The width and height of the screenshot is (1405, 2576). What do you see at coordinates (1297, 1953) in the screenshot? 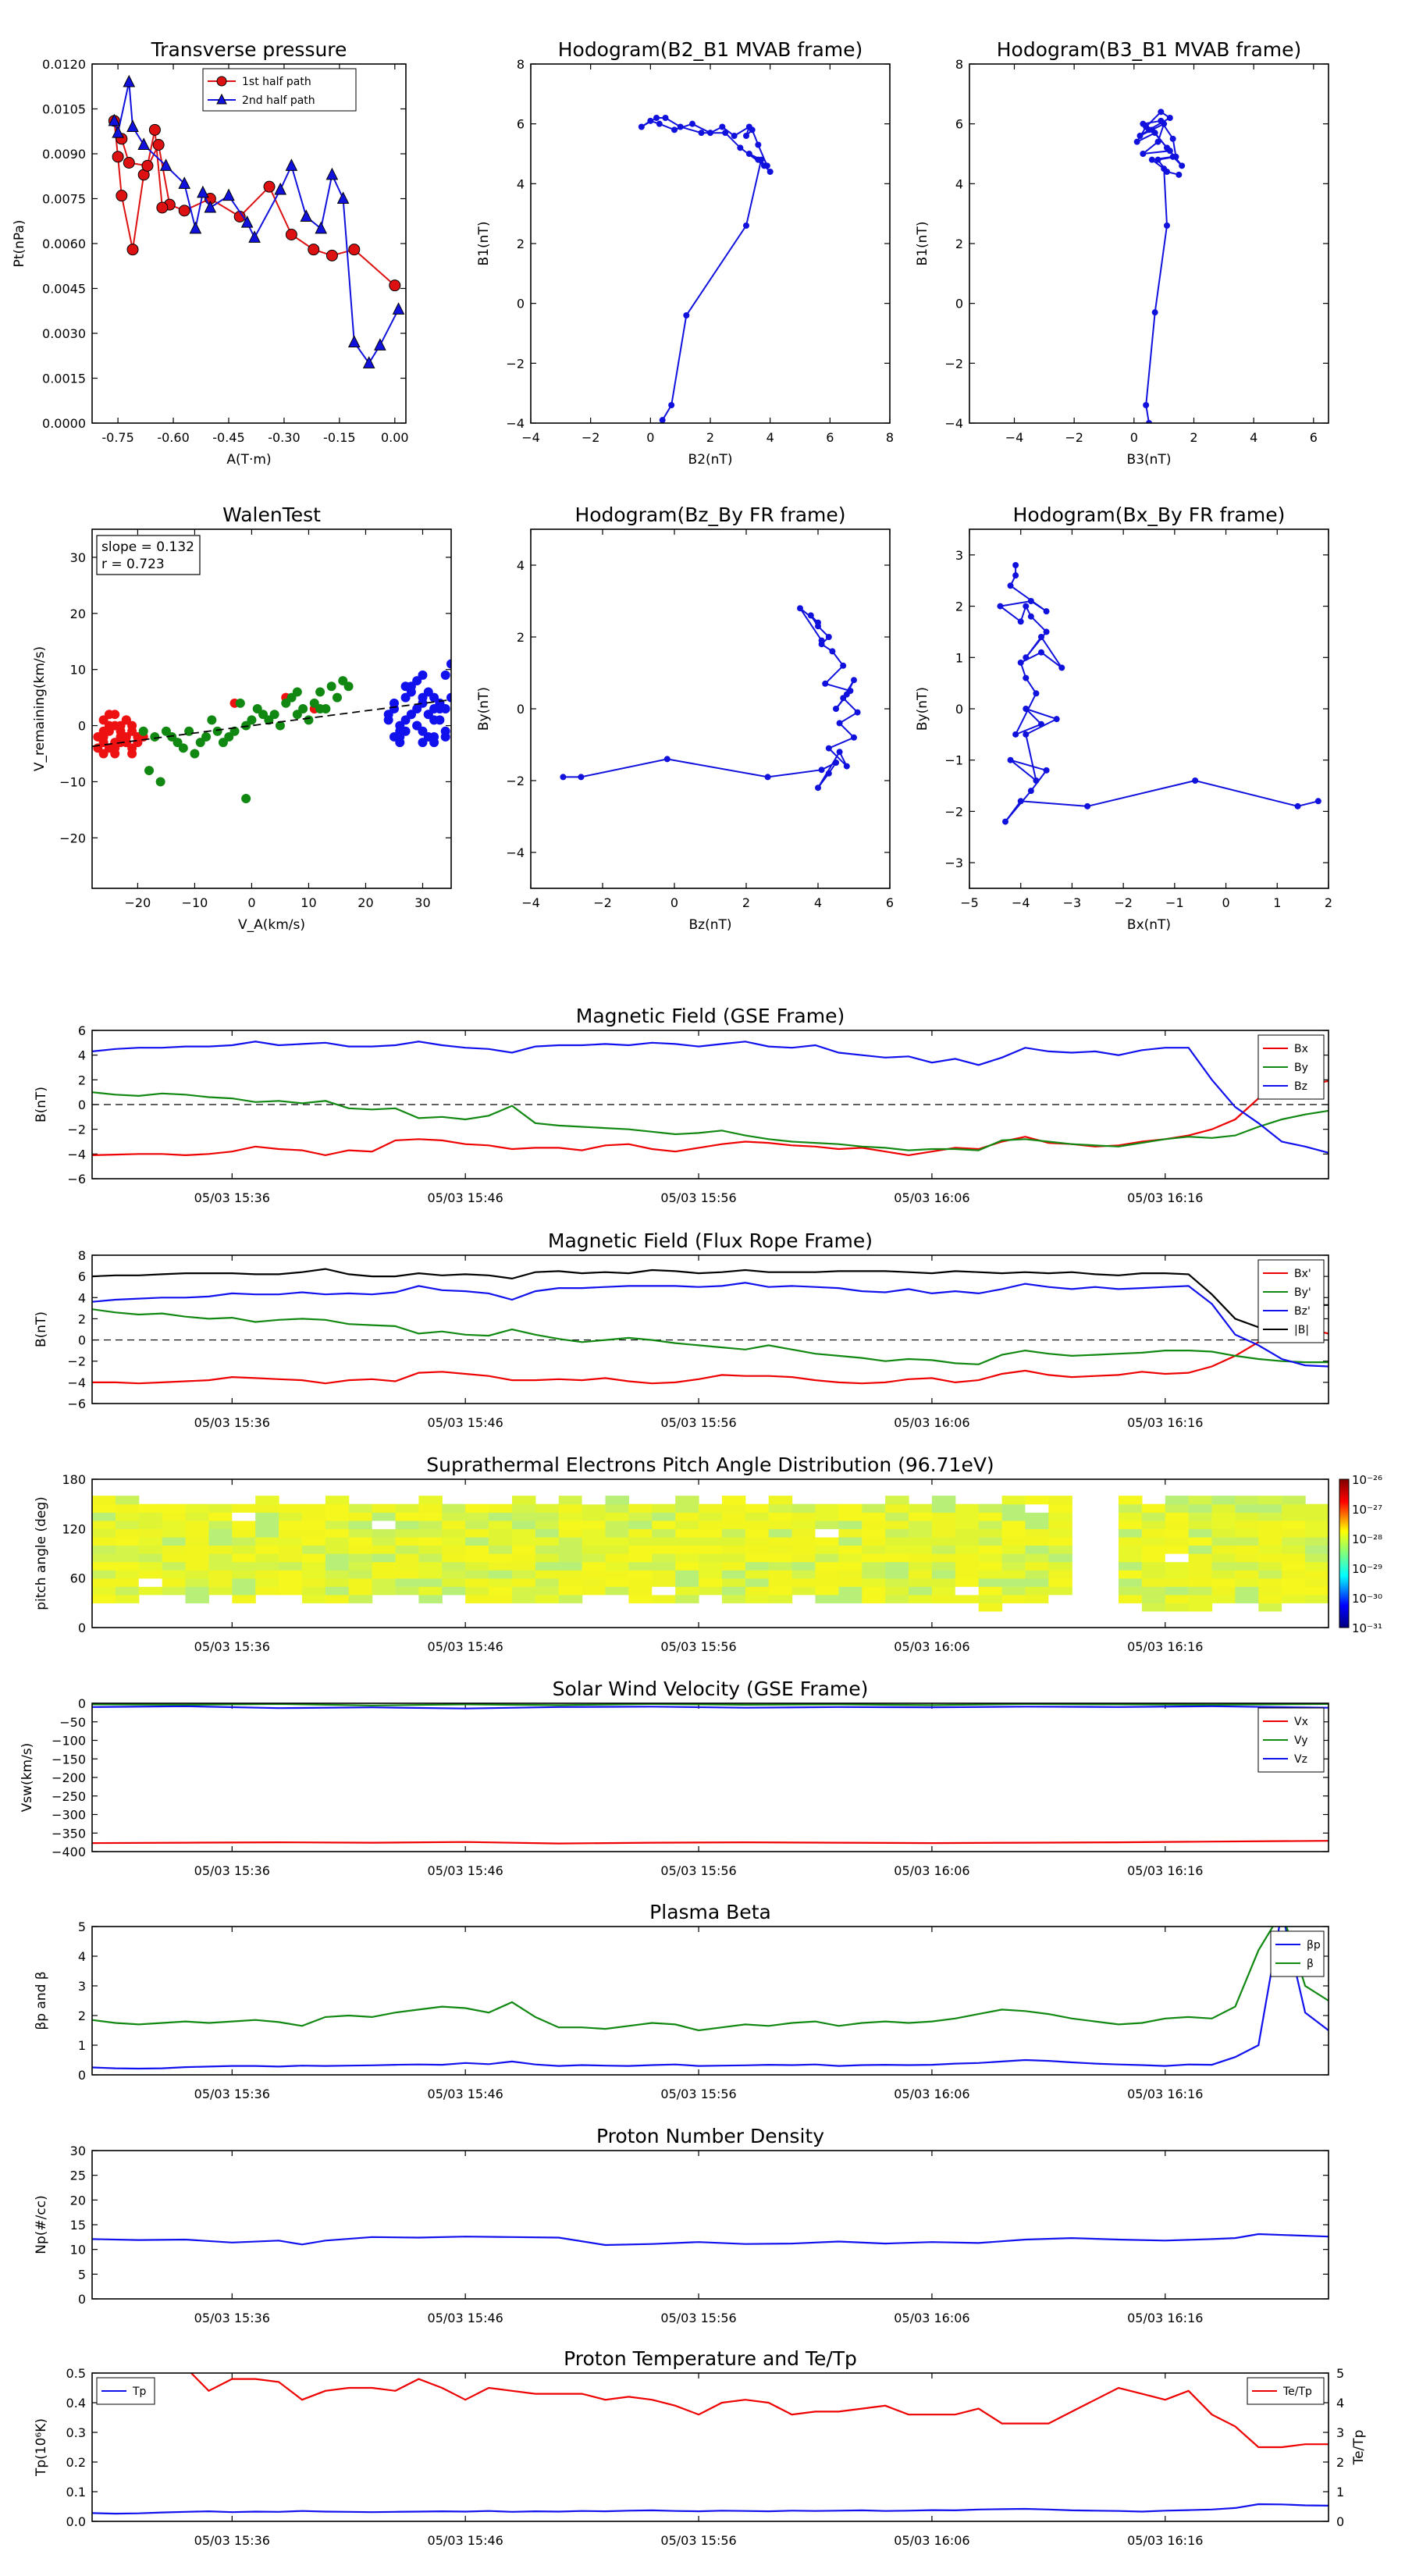
I see `legend: βp β` at bounding box center [1297, 1953].